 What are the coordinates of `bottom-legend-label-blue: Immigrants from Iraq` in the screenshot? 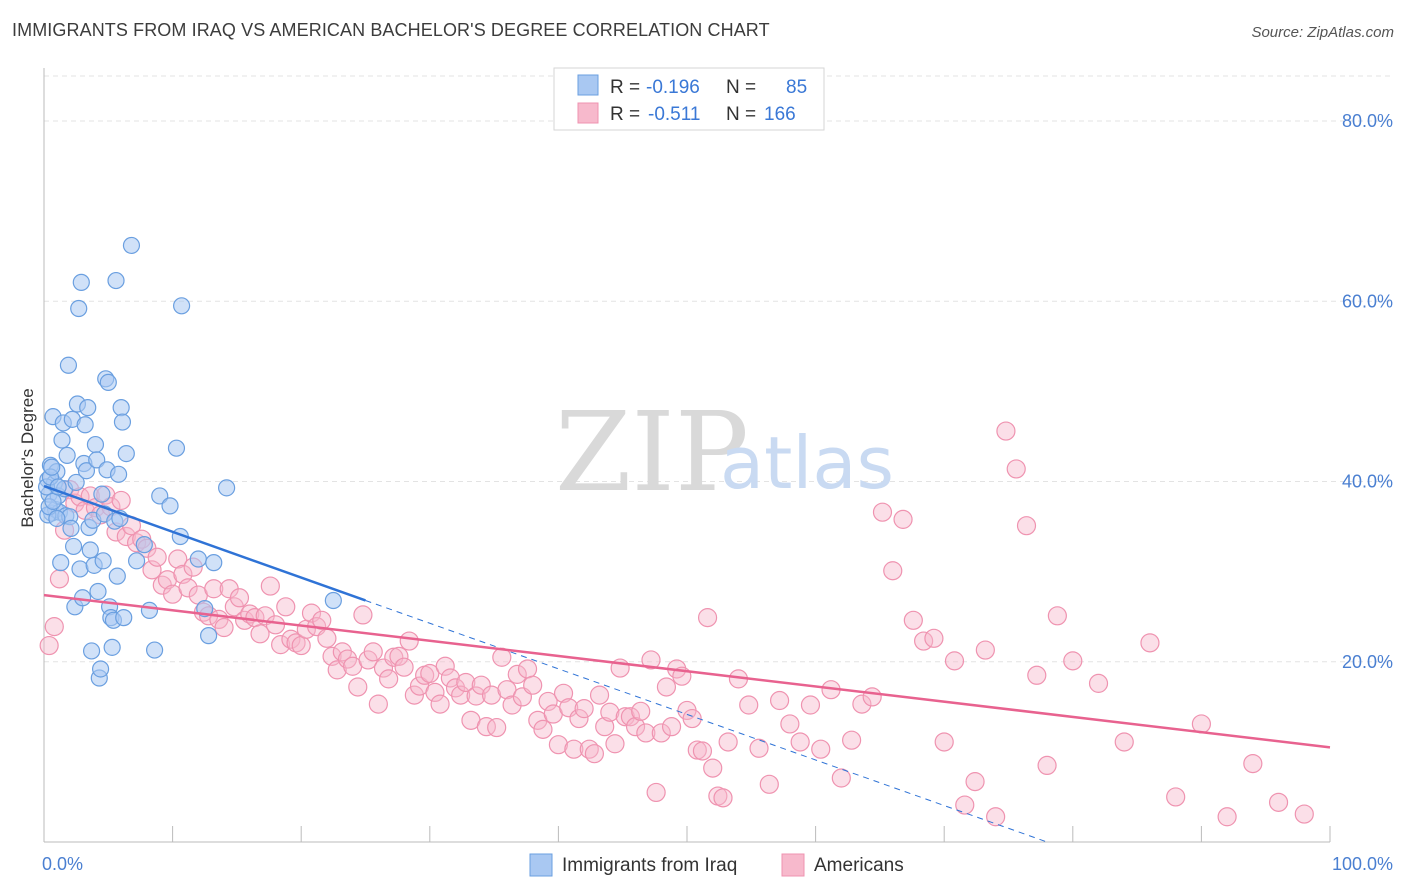 It's located at (649, 865).